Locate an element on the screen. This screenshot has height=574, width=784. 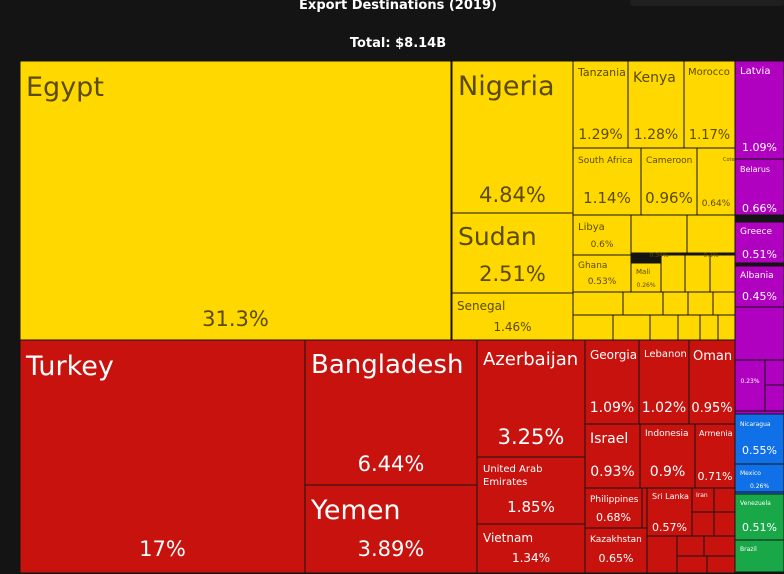
treemap-tile-brazil is located at coordinates (759, 556).